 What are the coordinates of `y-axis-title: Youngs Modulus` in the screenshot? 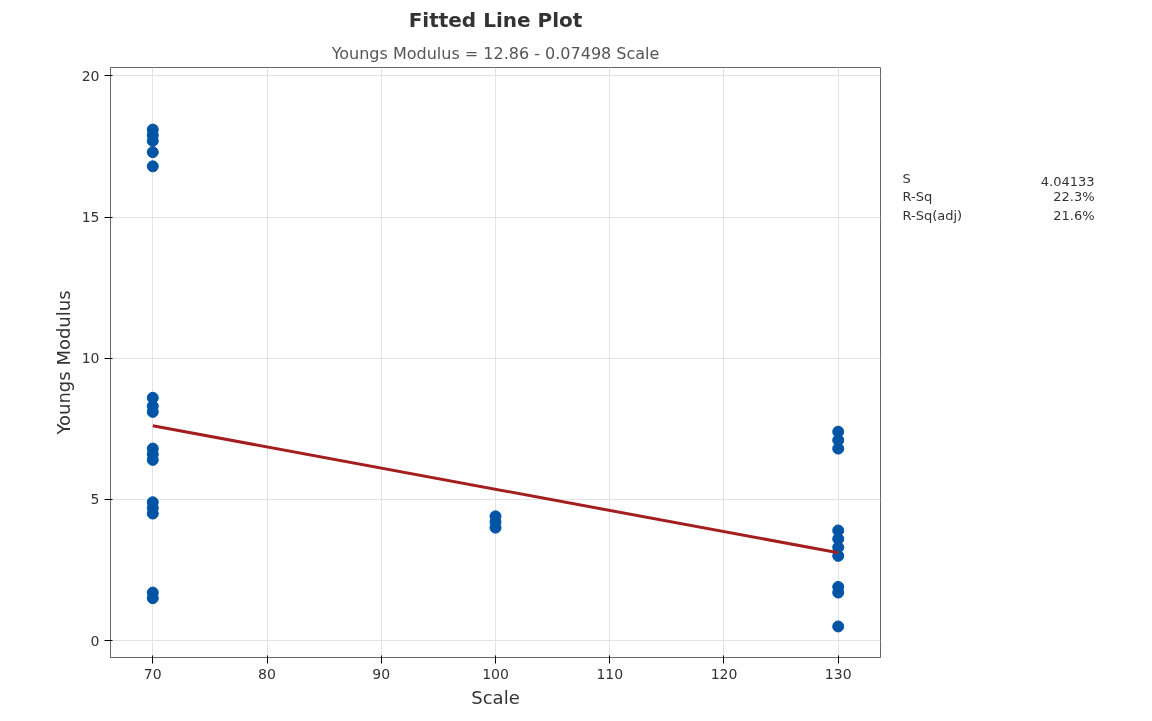 It's located at (63, 363).